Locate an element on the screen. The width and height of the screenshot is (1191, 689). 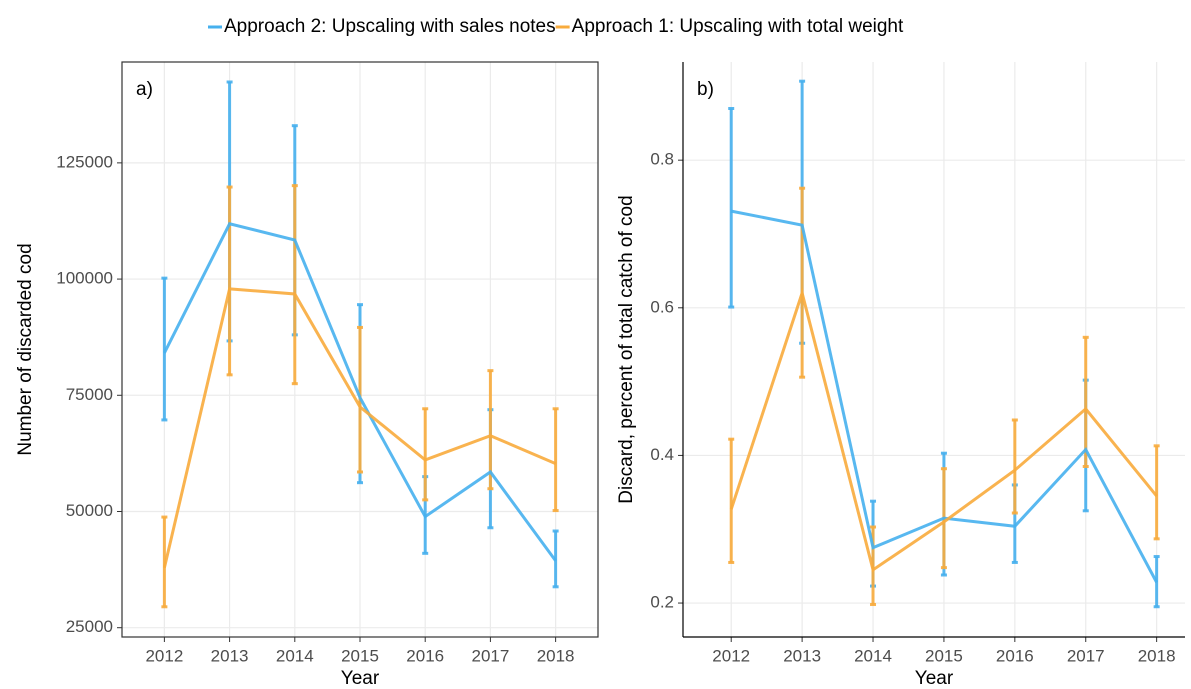
y-tick-label: 25000 is located at coordinates (89, 626).